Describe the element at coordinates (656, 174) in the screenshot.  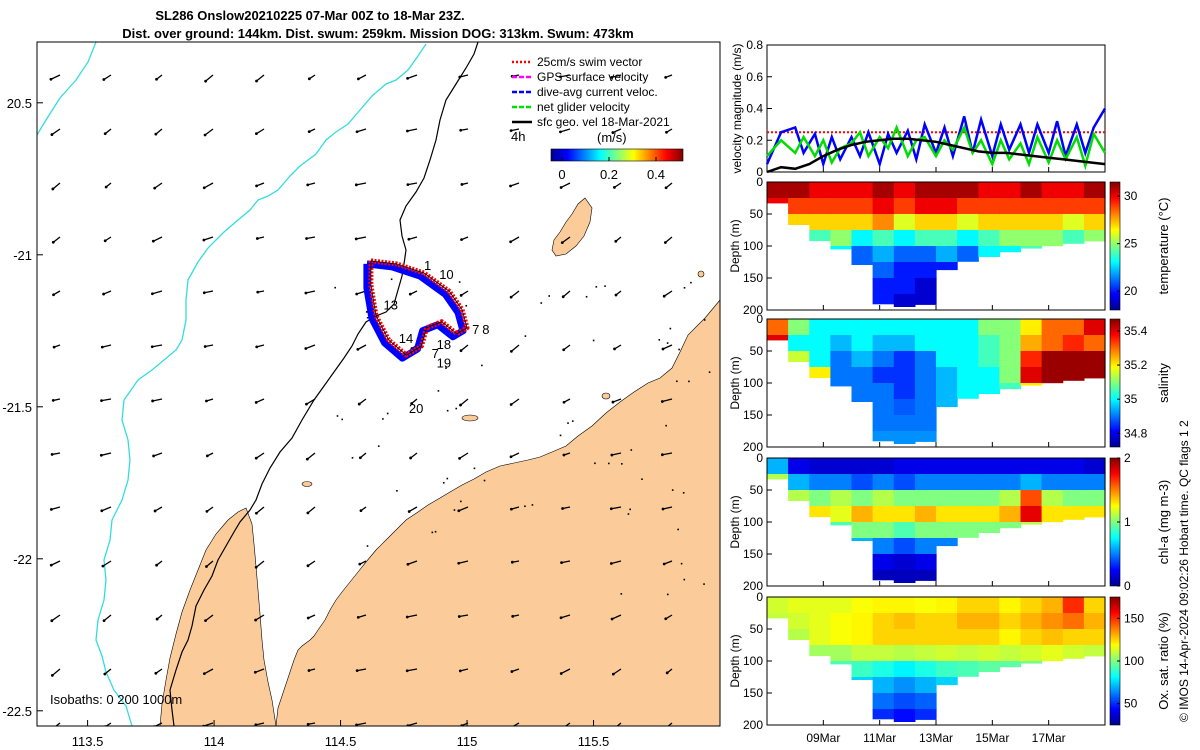
I see `speed-colorbar-tick-label: 0.4` at that location.